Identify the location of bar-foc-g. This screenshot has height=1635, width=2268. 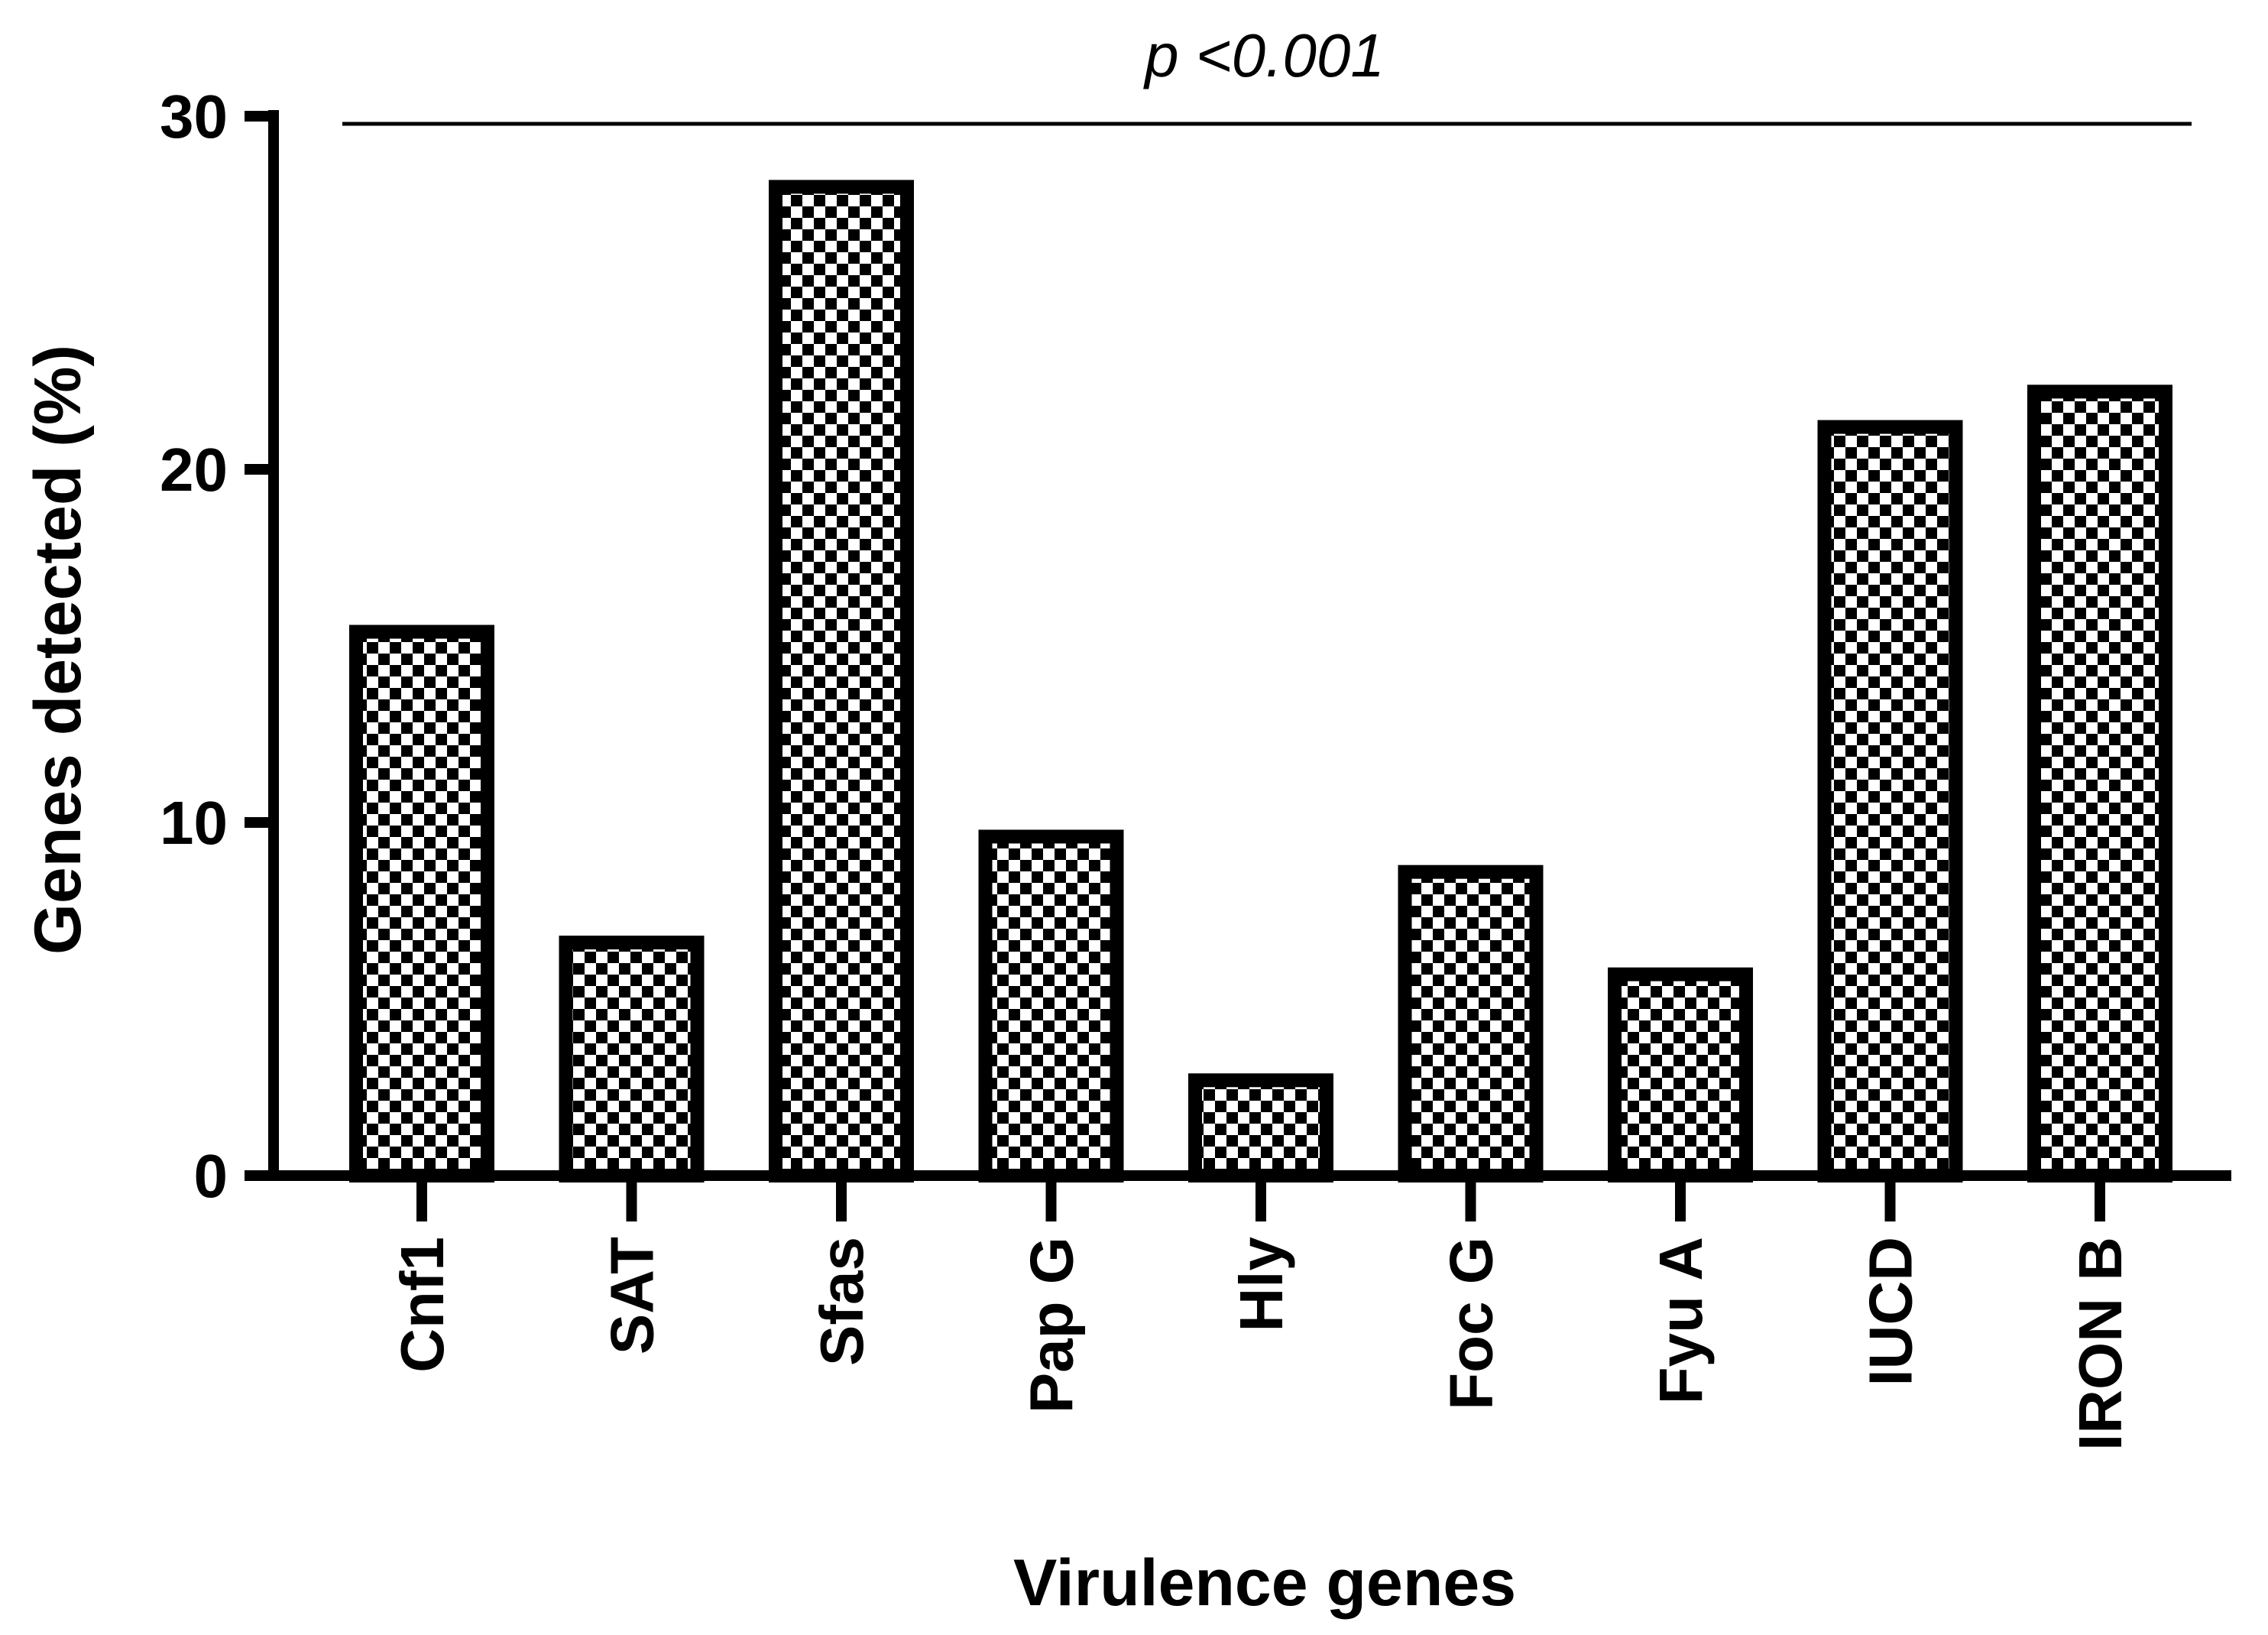
(1471, 1024).